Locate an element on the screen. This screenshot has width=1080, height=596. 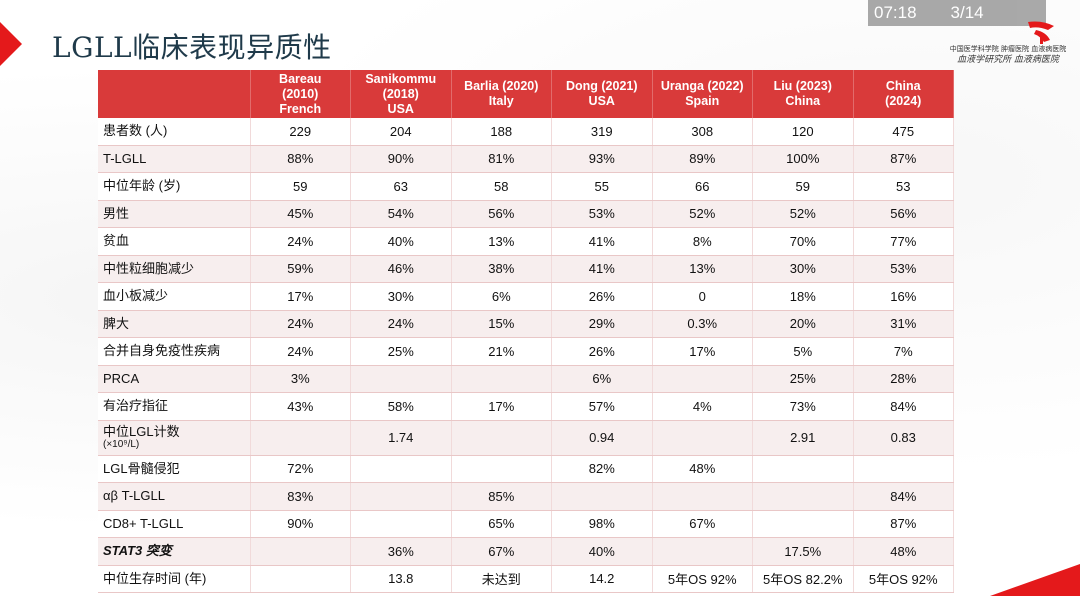
table-row: T-LGLL 88% 90% 81% 93% 89% 100% 87% is located at coordinates (526, 159).